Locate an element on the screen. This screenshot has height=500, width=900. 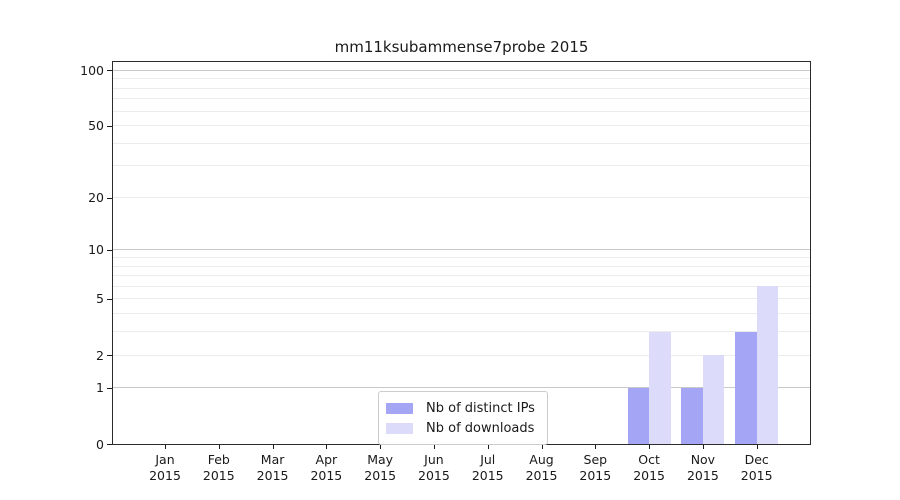
legend-swatch-downloads is located at coordinates (399, 428).